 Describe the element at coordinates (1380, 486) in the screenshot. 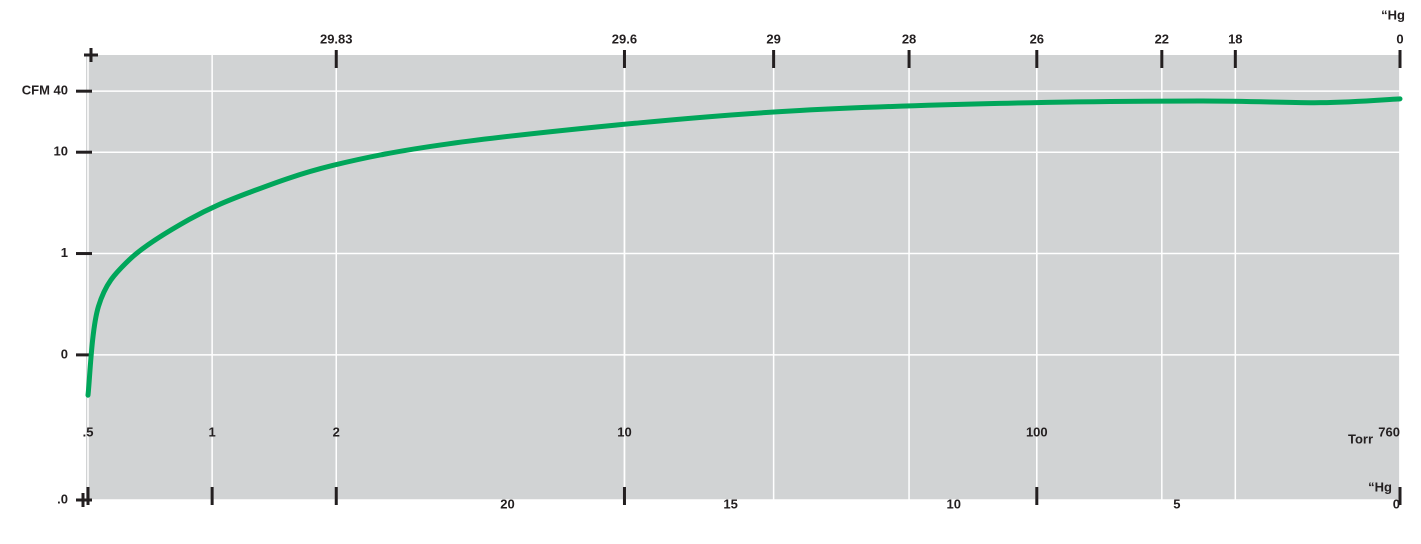

I see `bottom-axis-unit: “Hg` at that location.